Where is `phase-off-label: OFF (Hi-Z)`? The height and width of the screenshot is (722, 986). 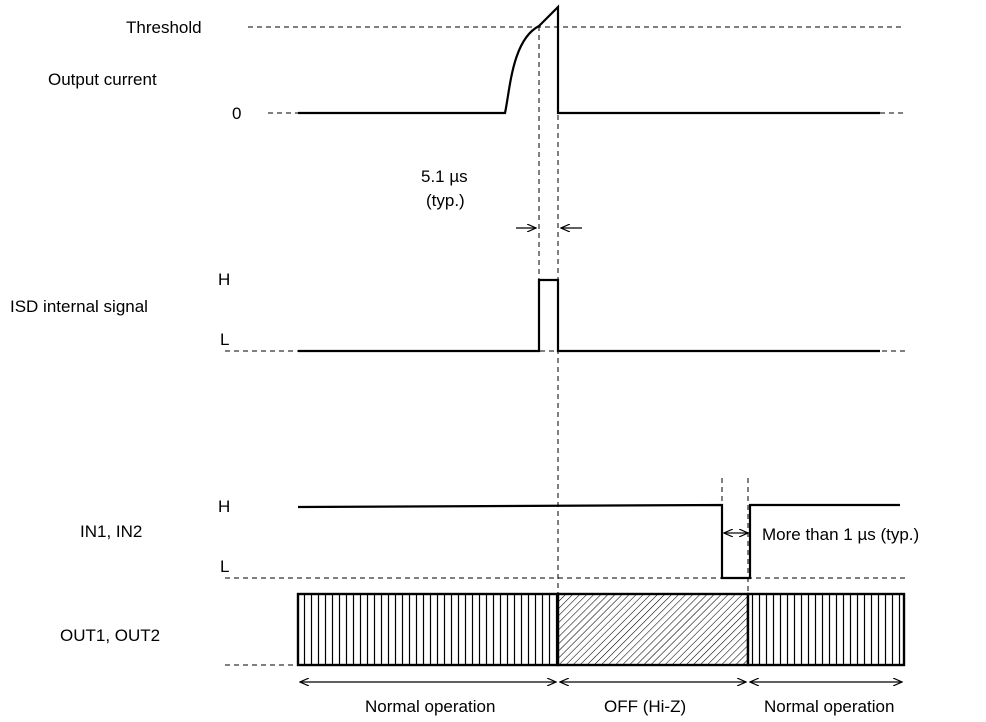 phase-off-label: OFF (Hi-Z) is located at coordinates (645, 706).